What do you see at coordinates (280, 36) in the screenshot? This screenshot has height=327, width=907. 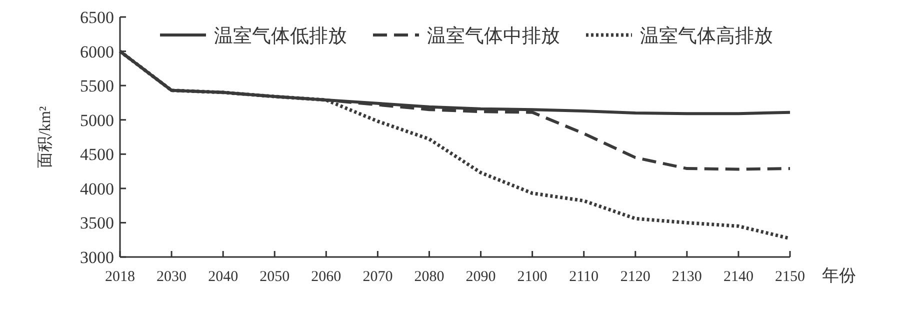 I see `legend-label: 温室气体低排放` at bounding box center [280, 36].